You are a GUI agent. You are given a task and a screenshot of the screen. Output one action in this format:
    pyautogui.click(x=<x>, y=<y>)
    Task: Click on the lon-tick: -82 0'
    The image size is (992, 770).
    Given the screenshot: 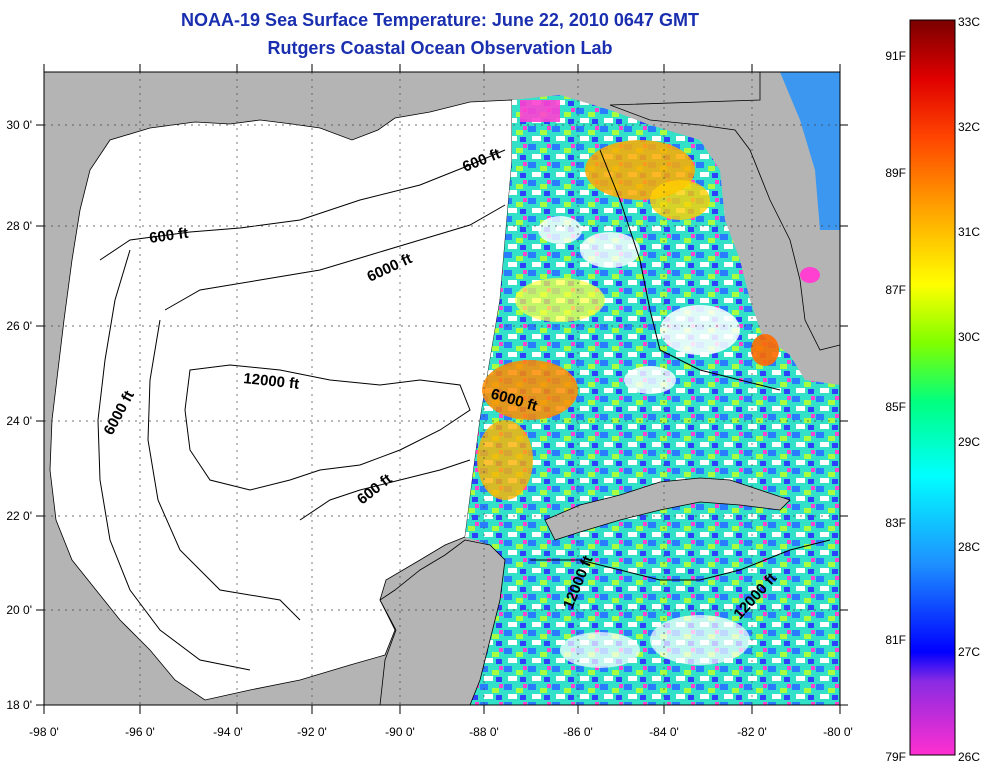 What is the action you would take?
    pyautogui.click(x=752, y=732)
    